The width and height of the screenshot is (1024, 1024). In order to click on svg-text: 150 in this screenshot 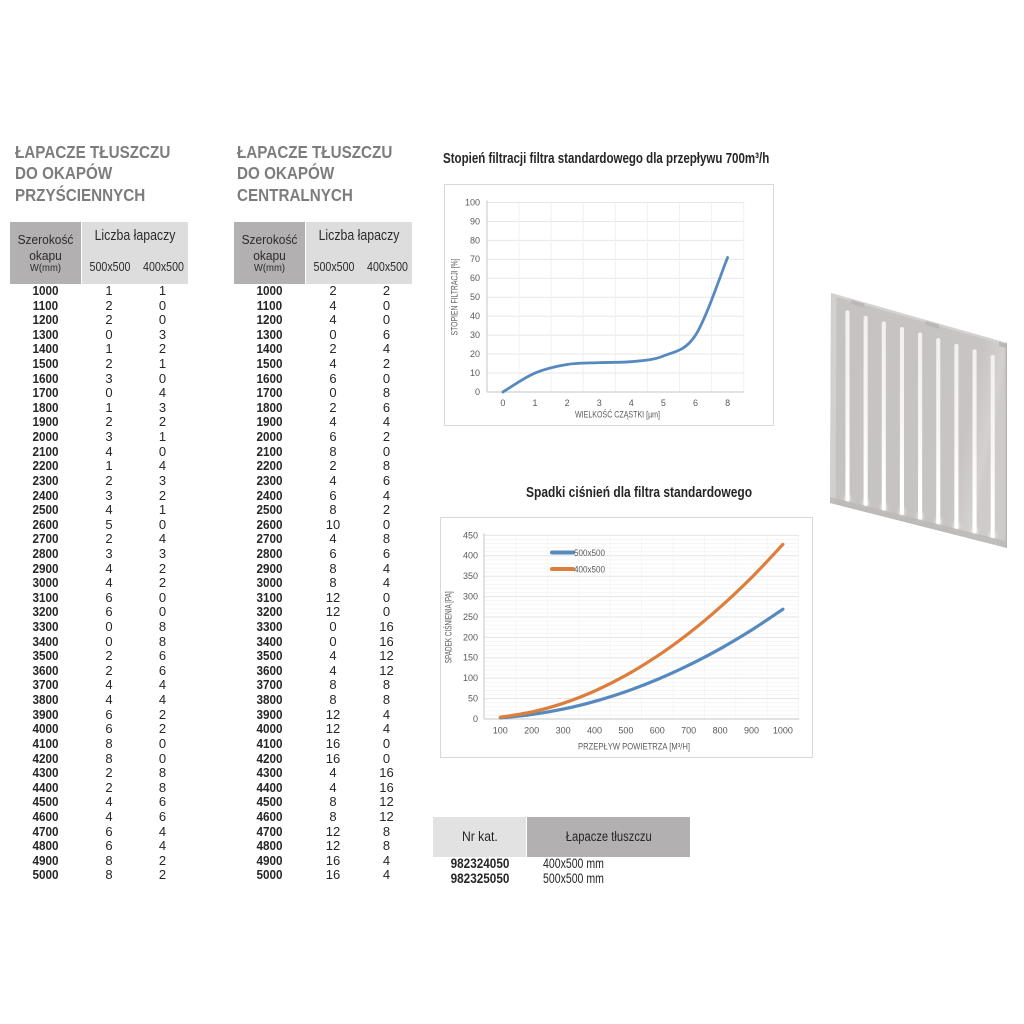, I will do `click(469, 658)`.